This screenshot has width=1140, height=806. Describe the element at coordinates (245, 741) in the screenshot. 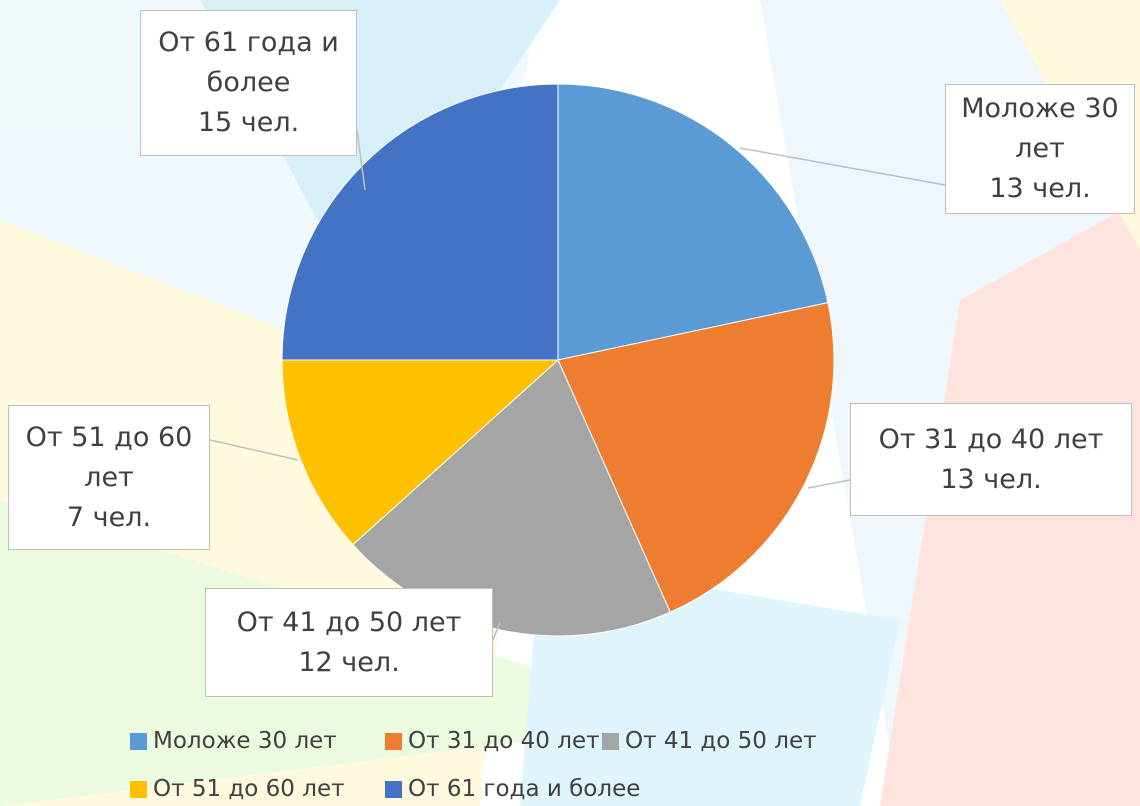

I see `legend-label: Моложе 30 лет` at that location.